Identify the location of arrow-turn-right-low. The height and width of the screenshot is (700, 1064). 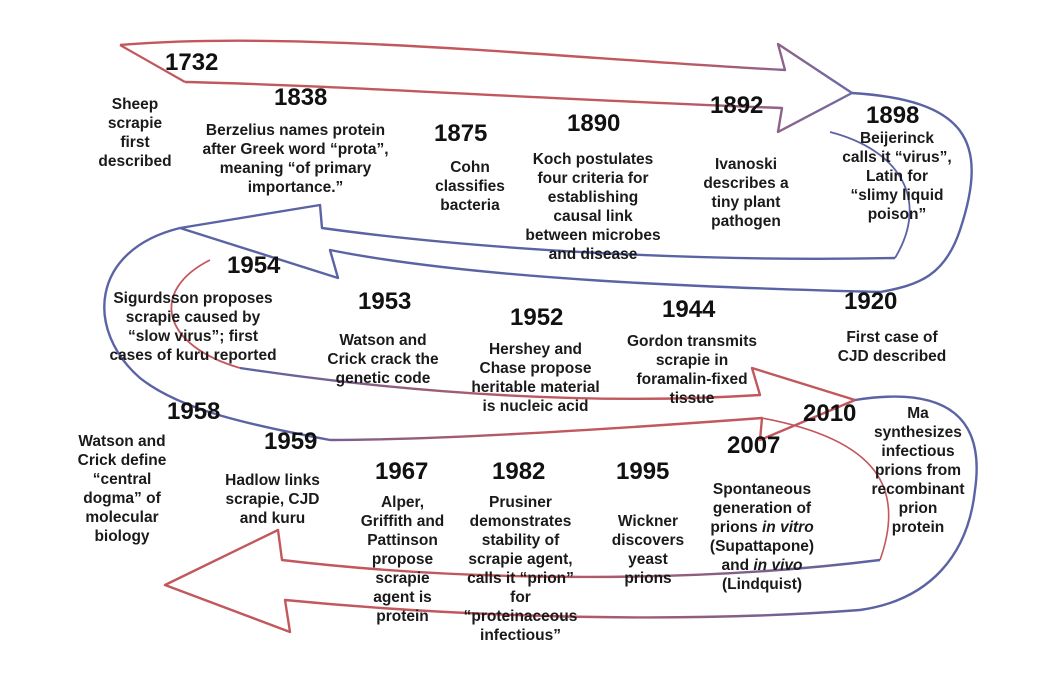
(916, 503).